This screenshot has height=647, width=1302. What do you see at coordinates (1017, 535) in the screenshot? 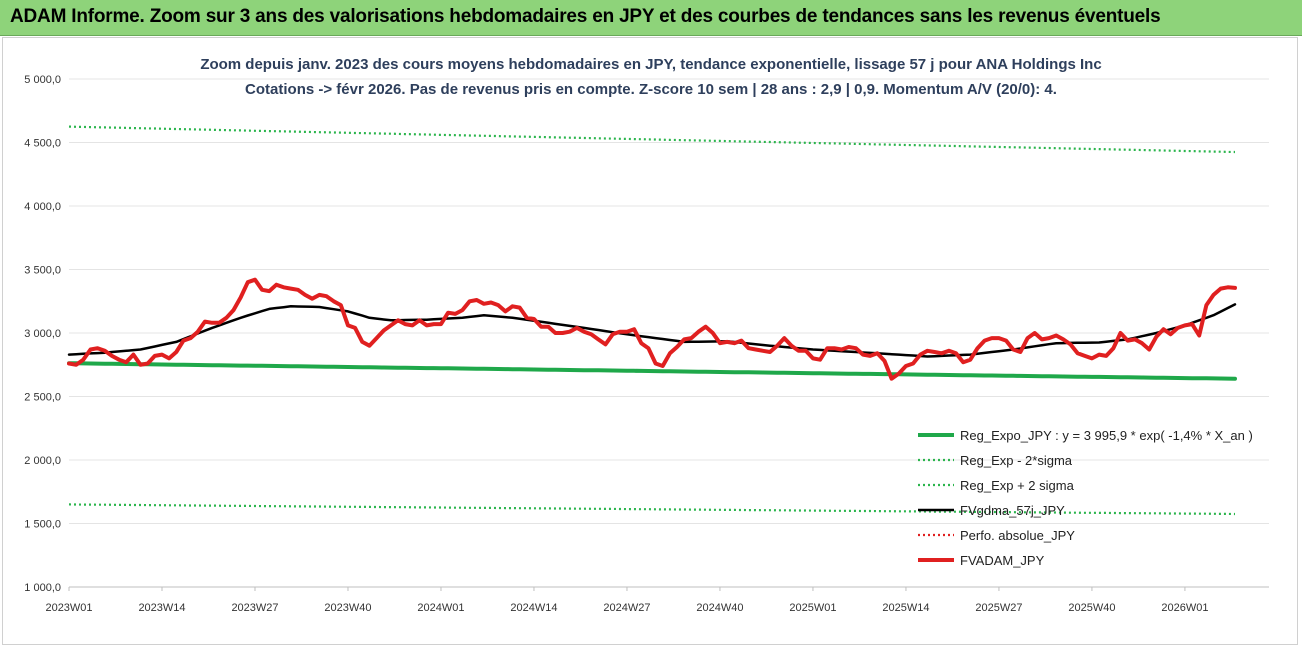
I see `legend-label-perfo-absolue-line: Perfo. absolue_JPY` at bounding box center [1017, 535].